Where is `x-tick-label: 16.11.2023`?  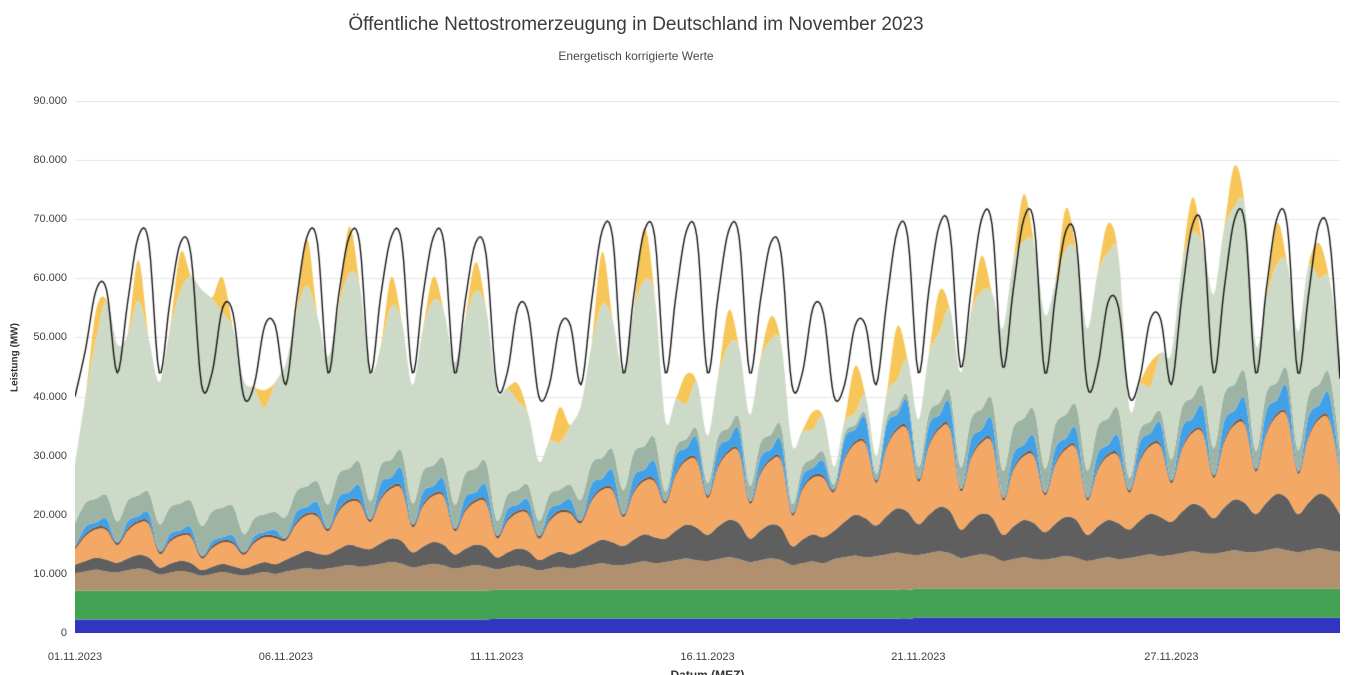 x-tick-label: 16.11.2023 is located at coordinates (707, 657).